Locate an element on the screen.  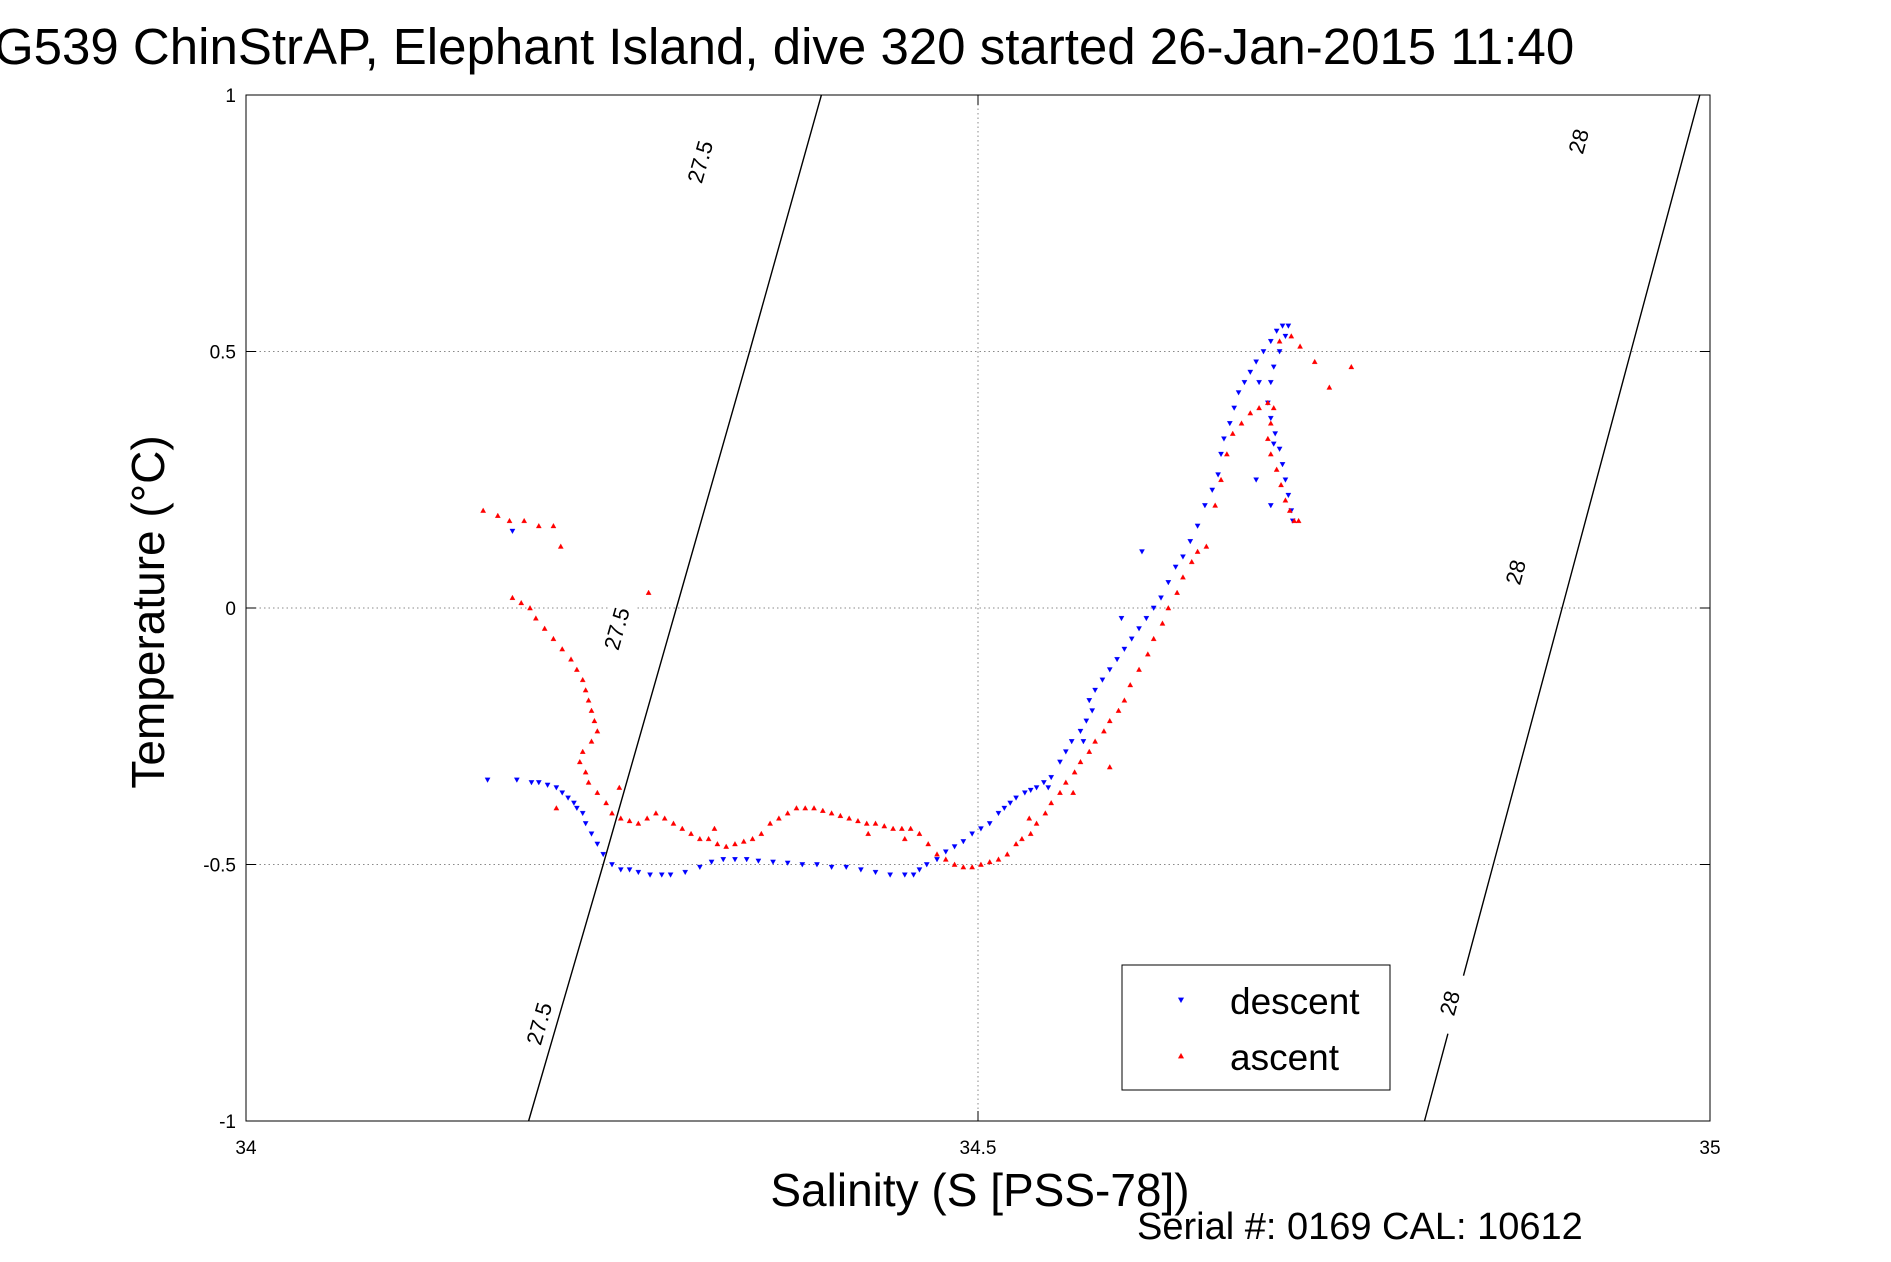
contour-label-bg is located at coordinates (1578, 141).